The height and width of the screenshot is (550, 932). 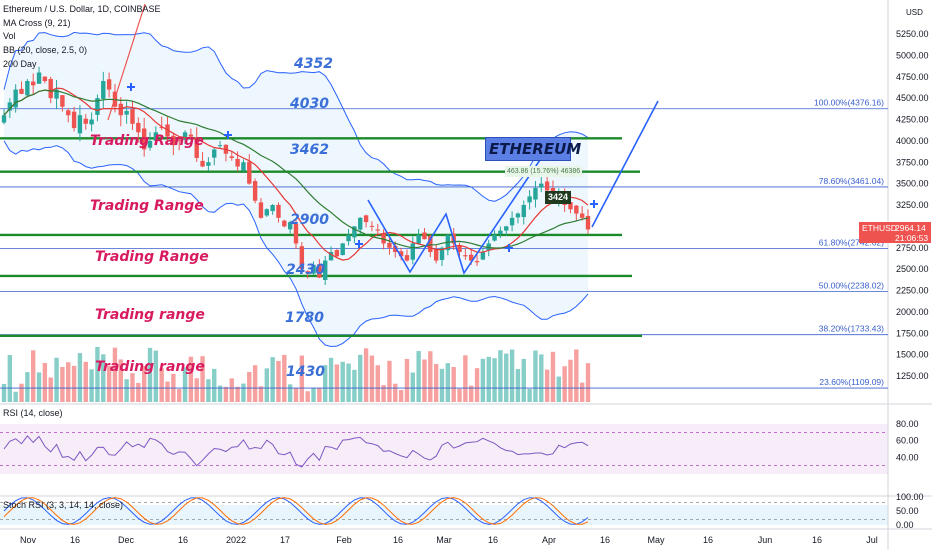 I want to click on fib-label-0: 100.00%(4376.16), so click(x=849, y=103).